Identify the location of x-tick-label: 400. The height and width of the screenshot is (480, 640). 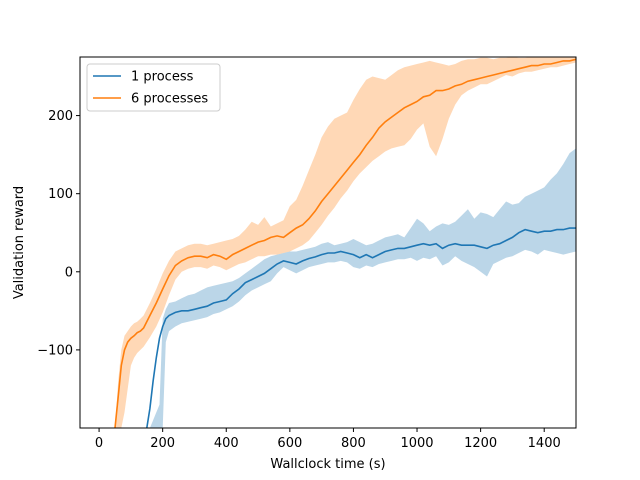
(226, 443).